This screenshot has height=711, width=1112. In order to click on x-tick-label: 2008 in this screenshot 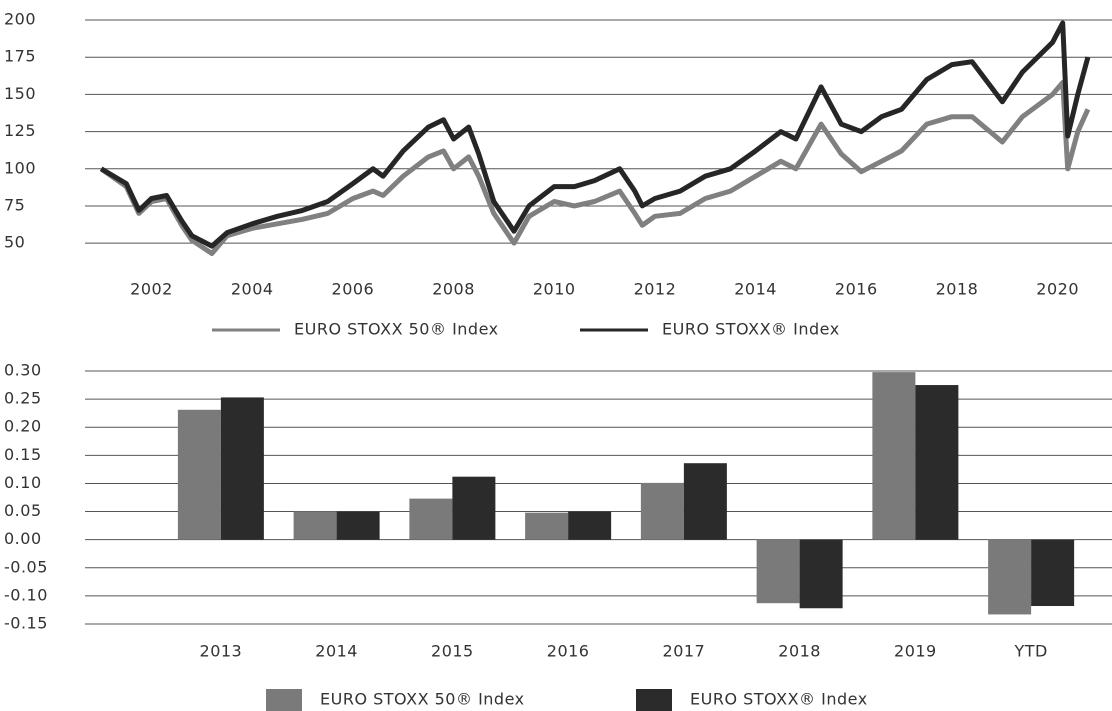, I will do `click(453, 289)`.